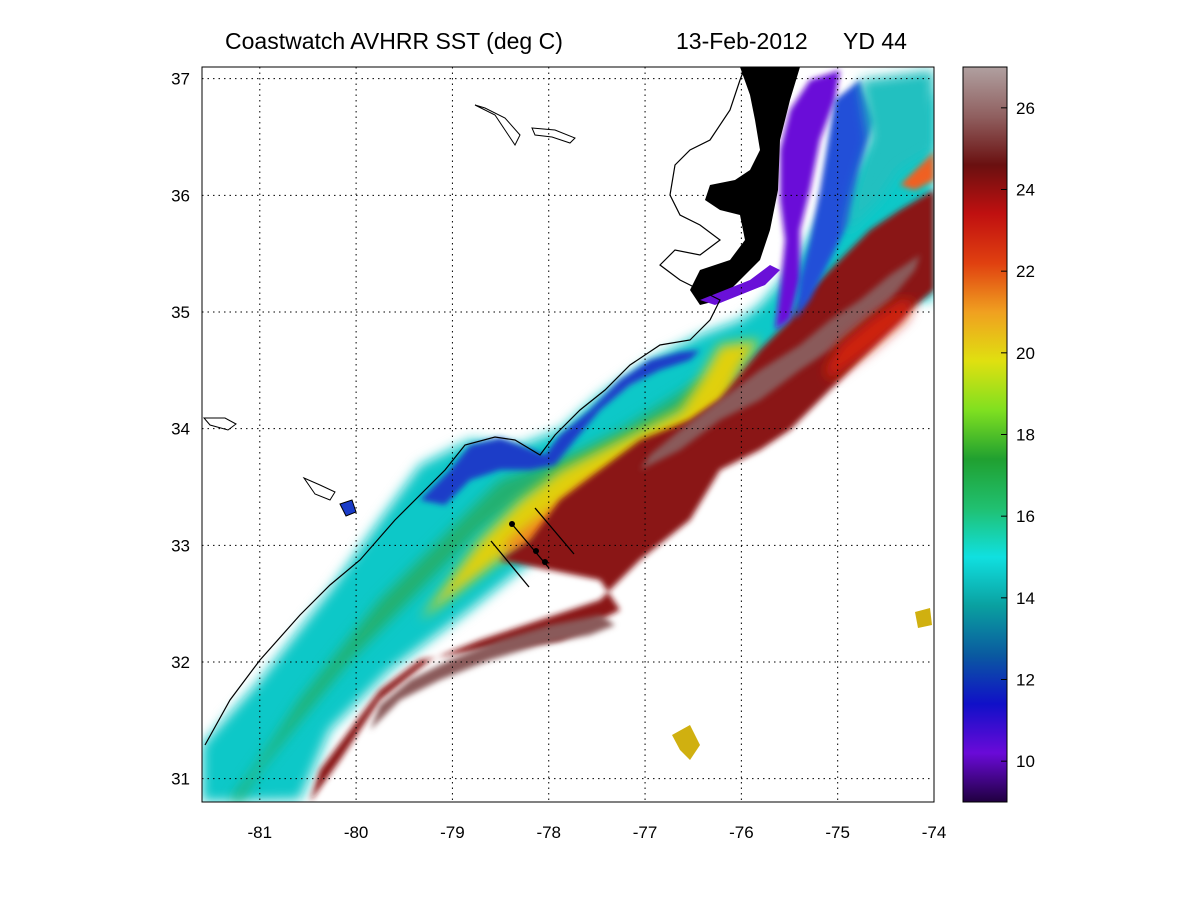  What do you see at coordinates (837, 832) in the screenshot?
I see `lon-tick-label: -75` at bounding box center [837, 832].